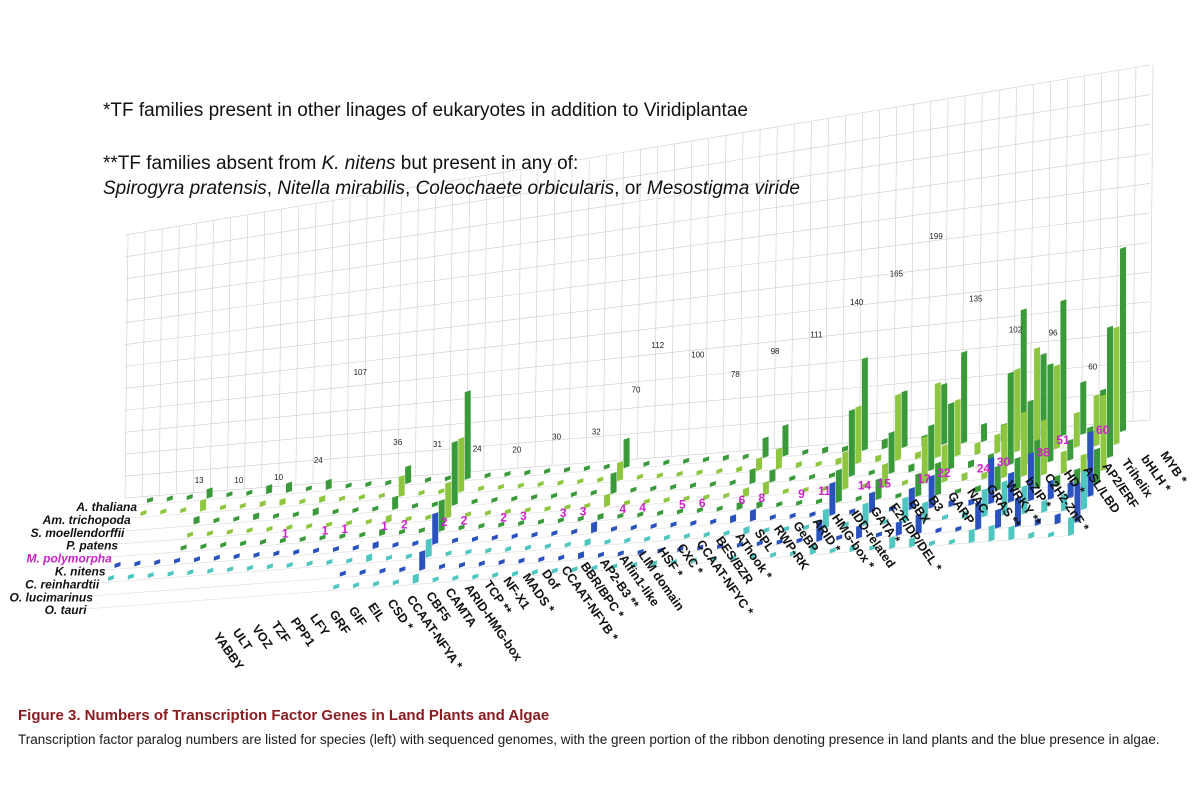 This screenshot has width=1200, height=786. What do you see at coordinates (613, 507) in the screenshot?
I see `floor-grid-line` at bounding box center [613, 507].